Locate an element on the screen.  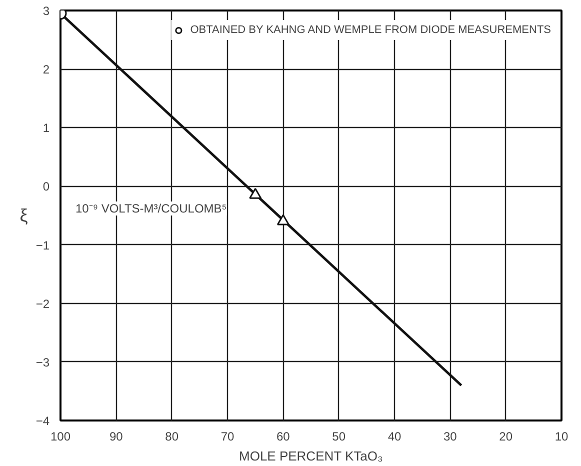
y-tick-label: 1 is located at coordinates (46, 128).